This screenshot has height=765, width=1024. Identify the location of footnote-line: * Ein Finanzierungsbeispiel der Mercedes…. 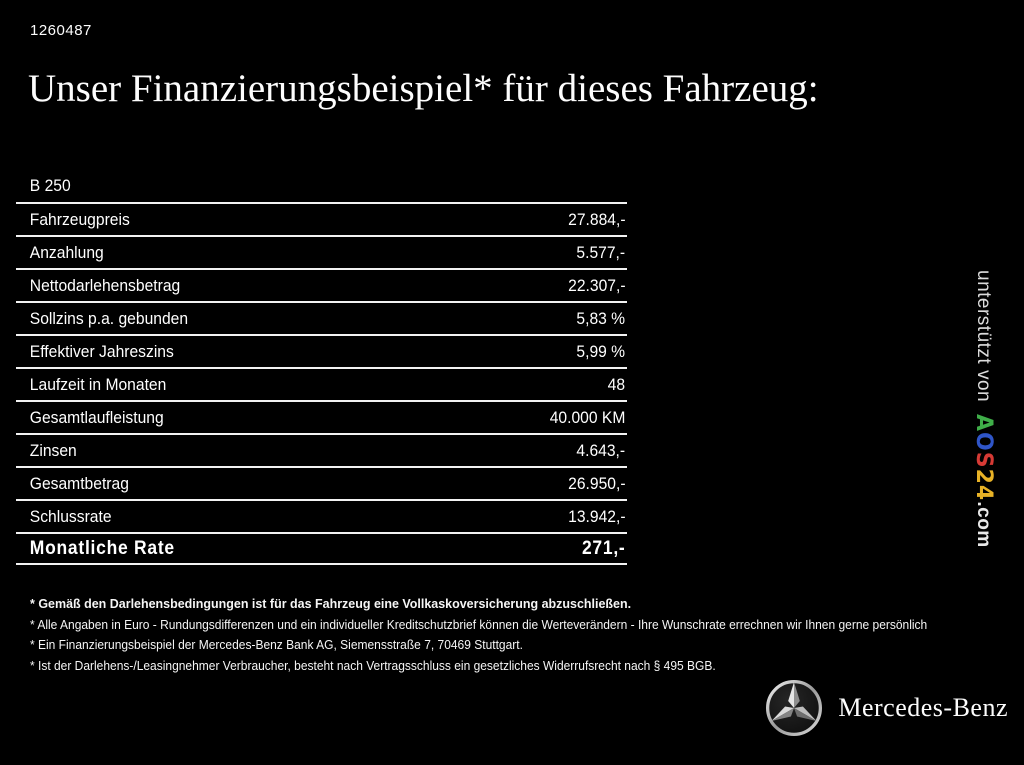
(276, 645).